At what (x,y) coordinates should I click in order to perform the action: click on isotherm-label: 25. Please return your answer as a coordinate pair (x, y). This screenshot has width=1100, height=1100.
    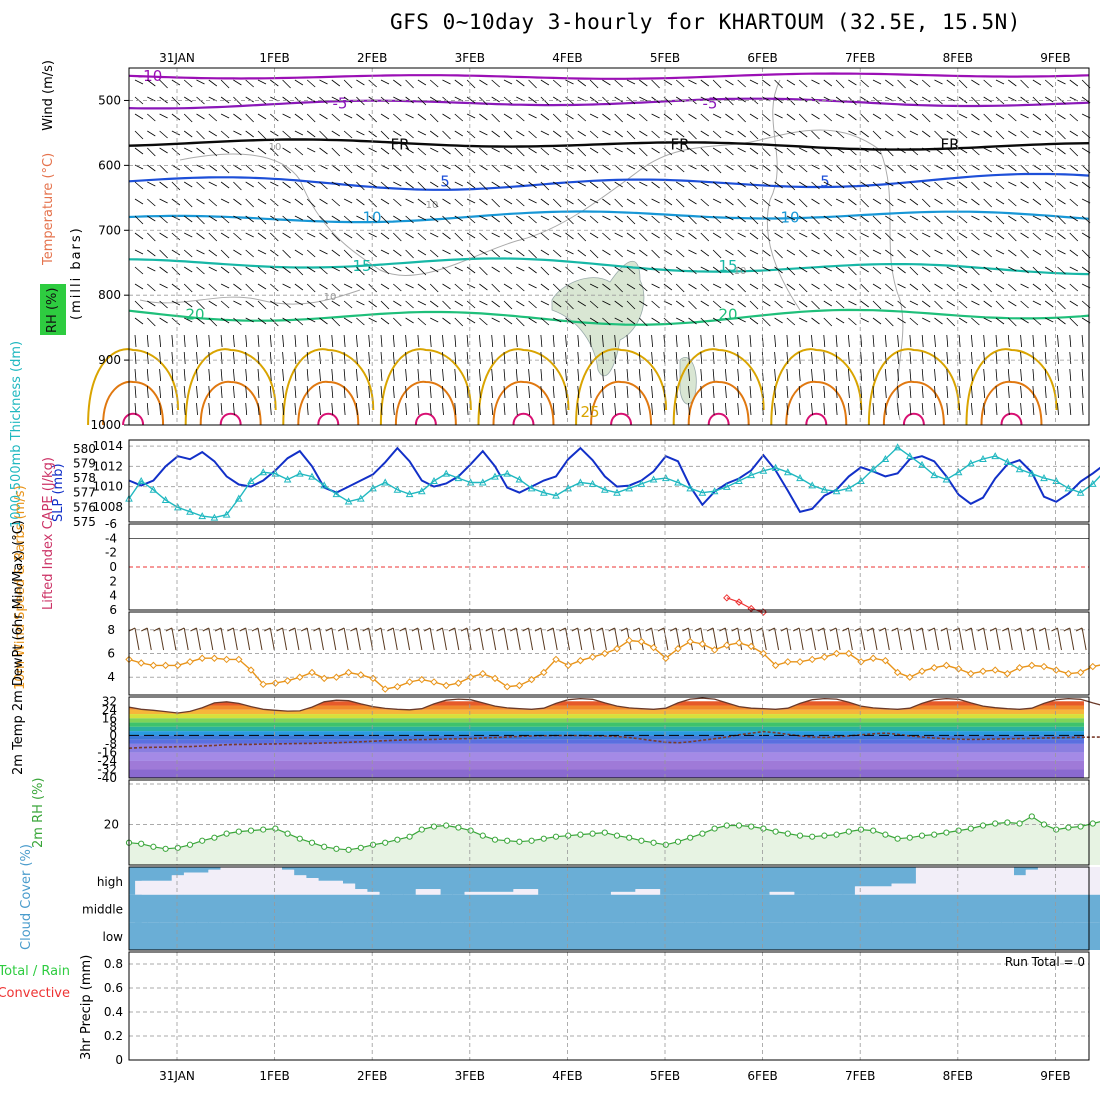
    Looking at the image, I should click on (589, 412).